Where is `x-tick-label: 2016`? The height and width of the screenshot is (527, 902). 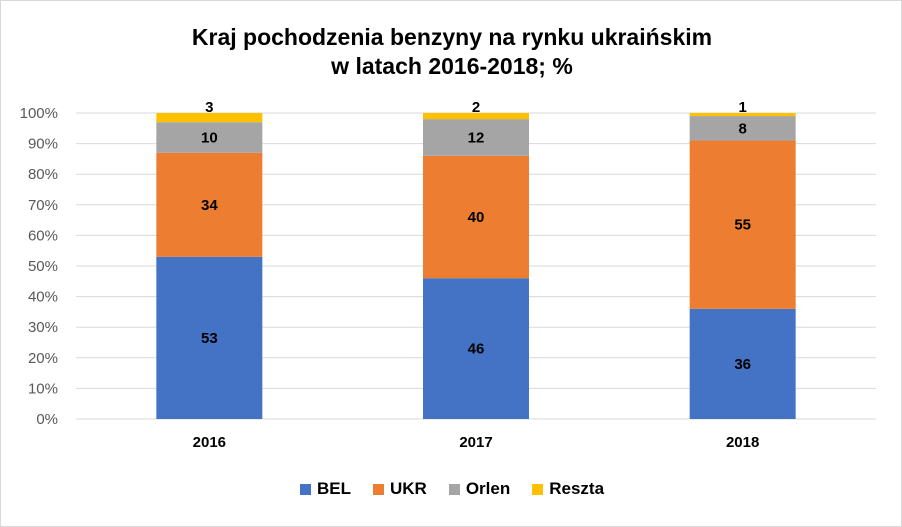 x-tick-label: 2016 is located at coordinates (209, 442).